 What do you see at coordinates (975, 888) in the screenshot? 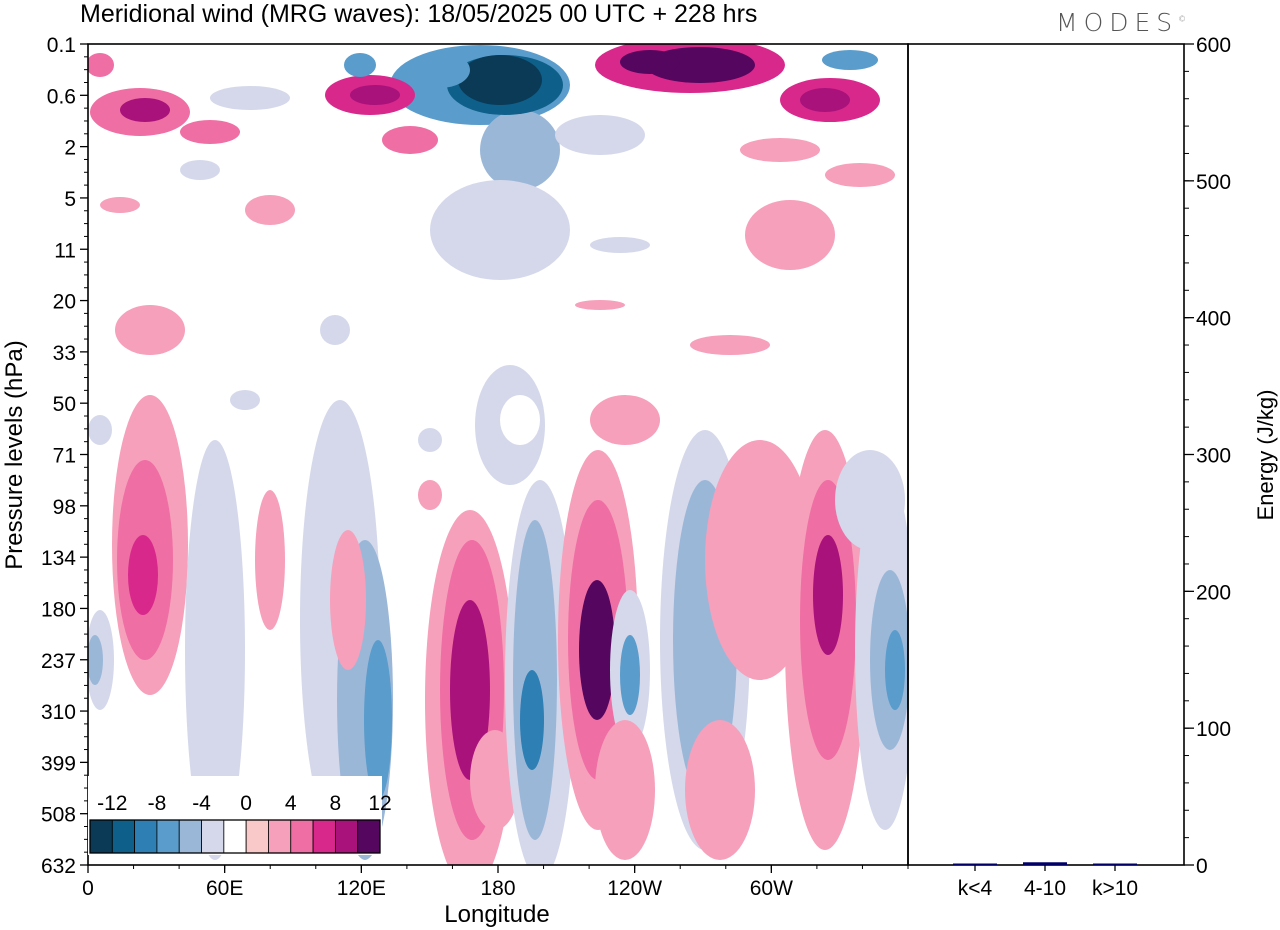
I see `energy-cat-label: k<4` at bounding box center [975, 888].